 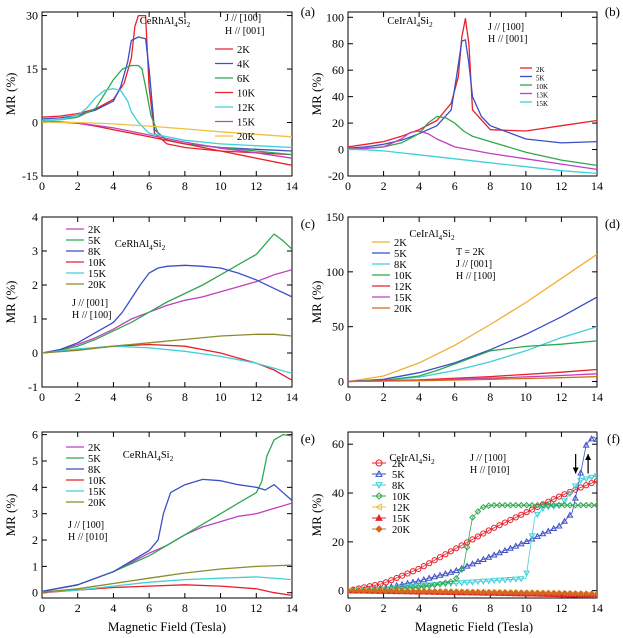 What do you see at coordinates (32, 16) in the screenshot?
I see `y-tick-label: 30` at bounding box center [32, 16].